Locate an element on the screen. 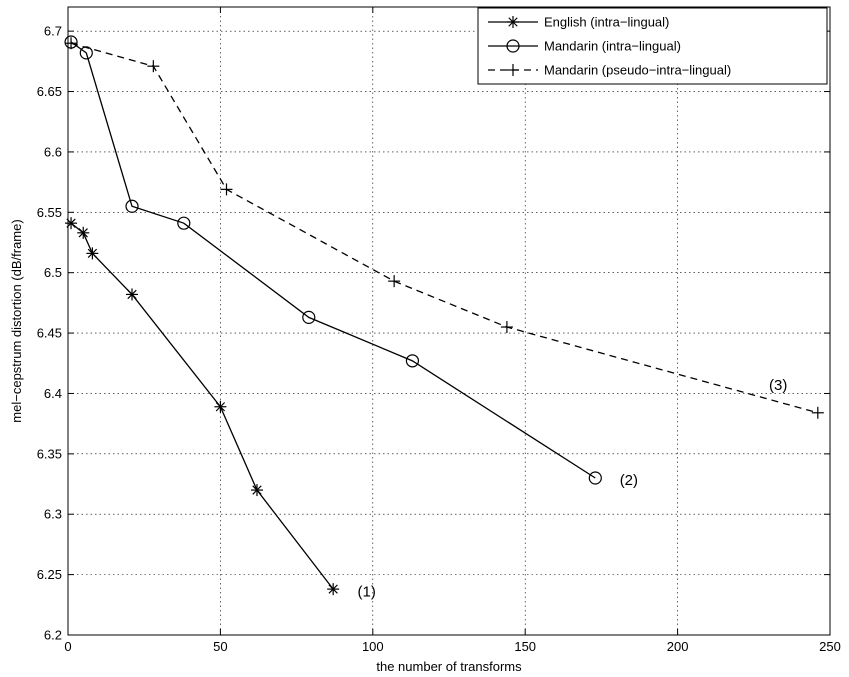 This screenshot has height=677, width=849. legend-entry: Mandarin (pseudo−intra−lingual) is located at coordinates (609, 70).